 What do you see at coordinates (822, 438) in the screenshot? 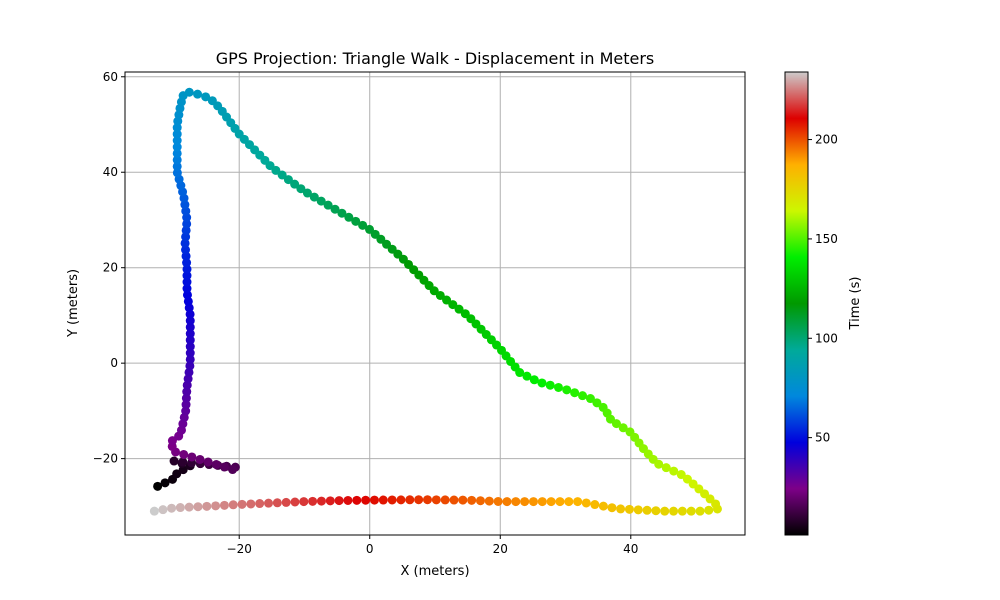
I see `colorbar-tick-label: 50` at bounding box center [822, 438].